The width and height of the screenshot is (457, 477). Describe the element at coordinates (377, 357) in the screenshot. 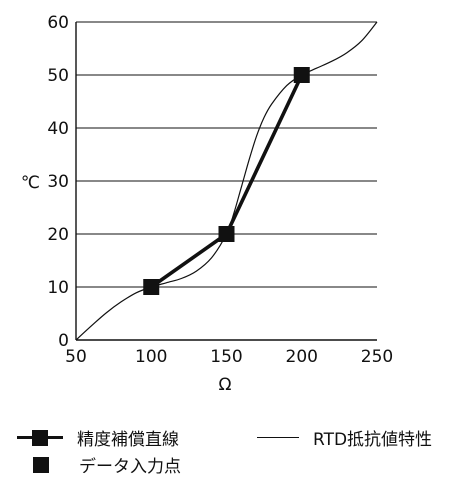

I see `x-tick-label: 250` at that location.